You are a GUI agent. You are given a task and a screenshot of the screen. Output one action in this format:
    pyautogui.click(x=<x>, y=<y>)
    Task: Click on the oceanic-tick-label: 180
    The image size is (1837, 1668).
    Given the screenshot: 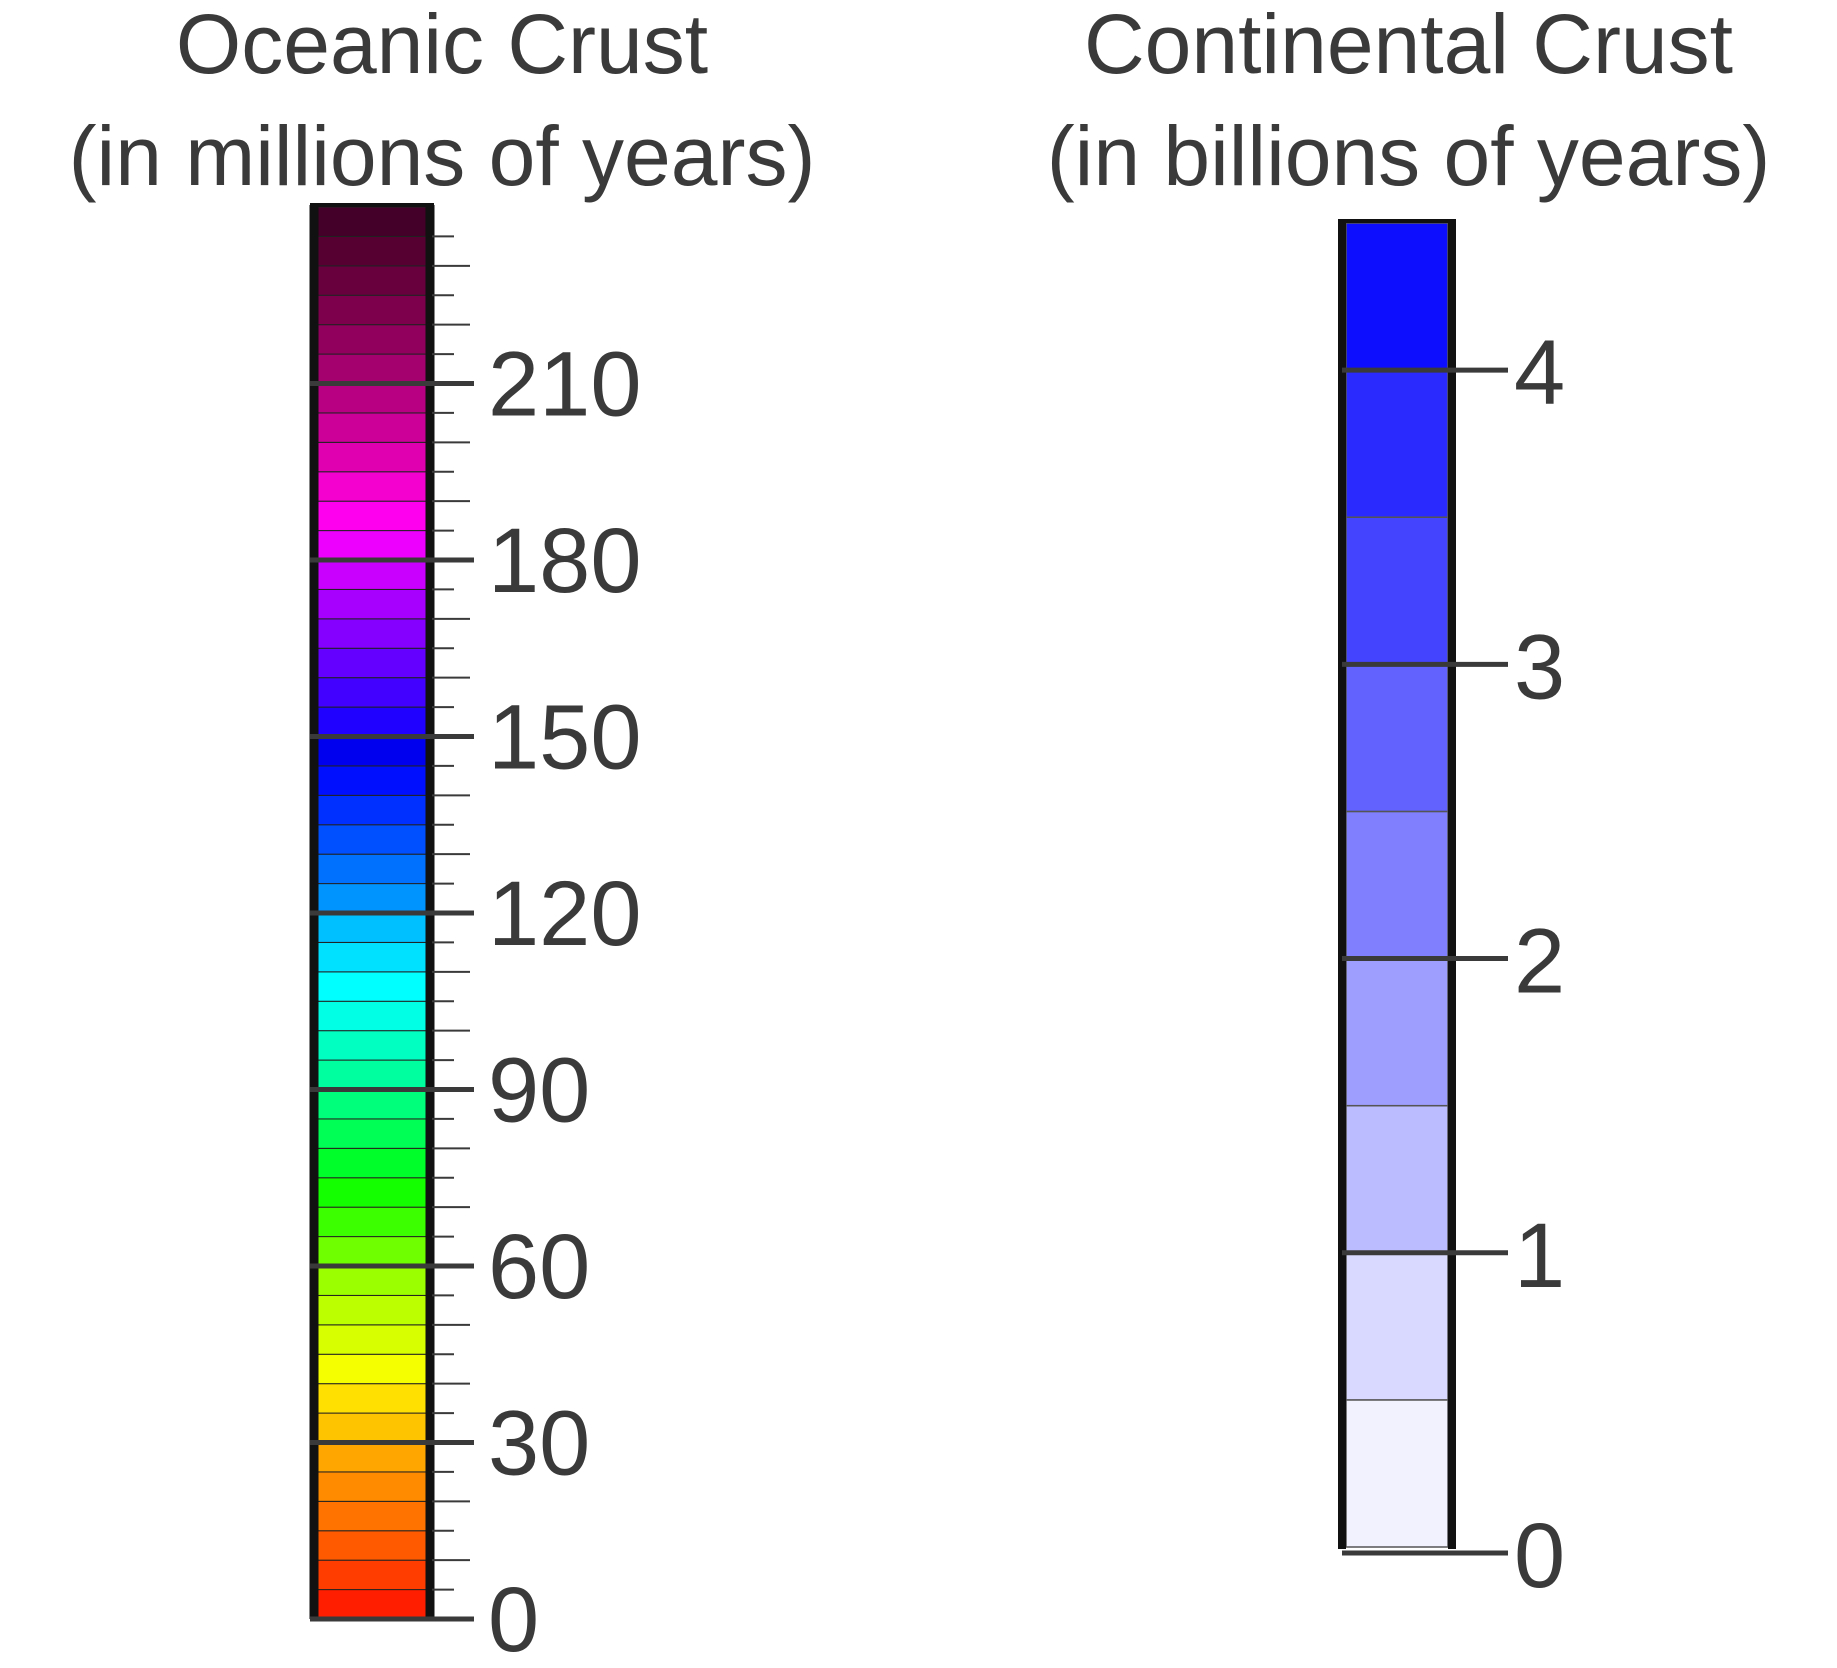 What is the action you would take?
    pyautogui.click(x=565, y=561)
    